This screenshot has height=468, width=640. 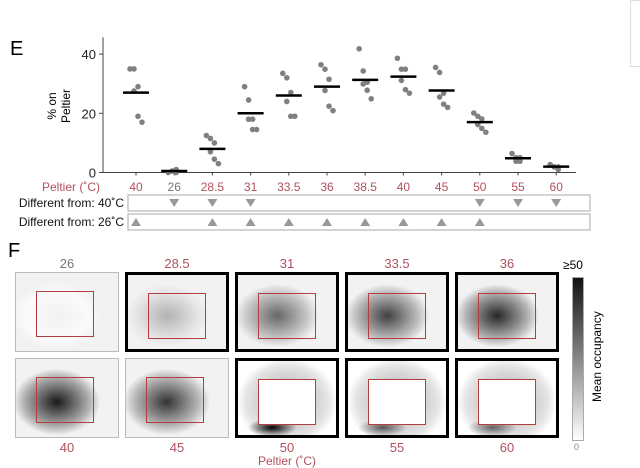 What do you see at coordinates (71, 222) in the screenshot?
I see `significance-row-label: Different from: 26˚C` at bounding box center [71, 222].